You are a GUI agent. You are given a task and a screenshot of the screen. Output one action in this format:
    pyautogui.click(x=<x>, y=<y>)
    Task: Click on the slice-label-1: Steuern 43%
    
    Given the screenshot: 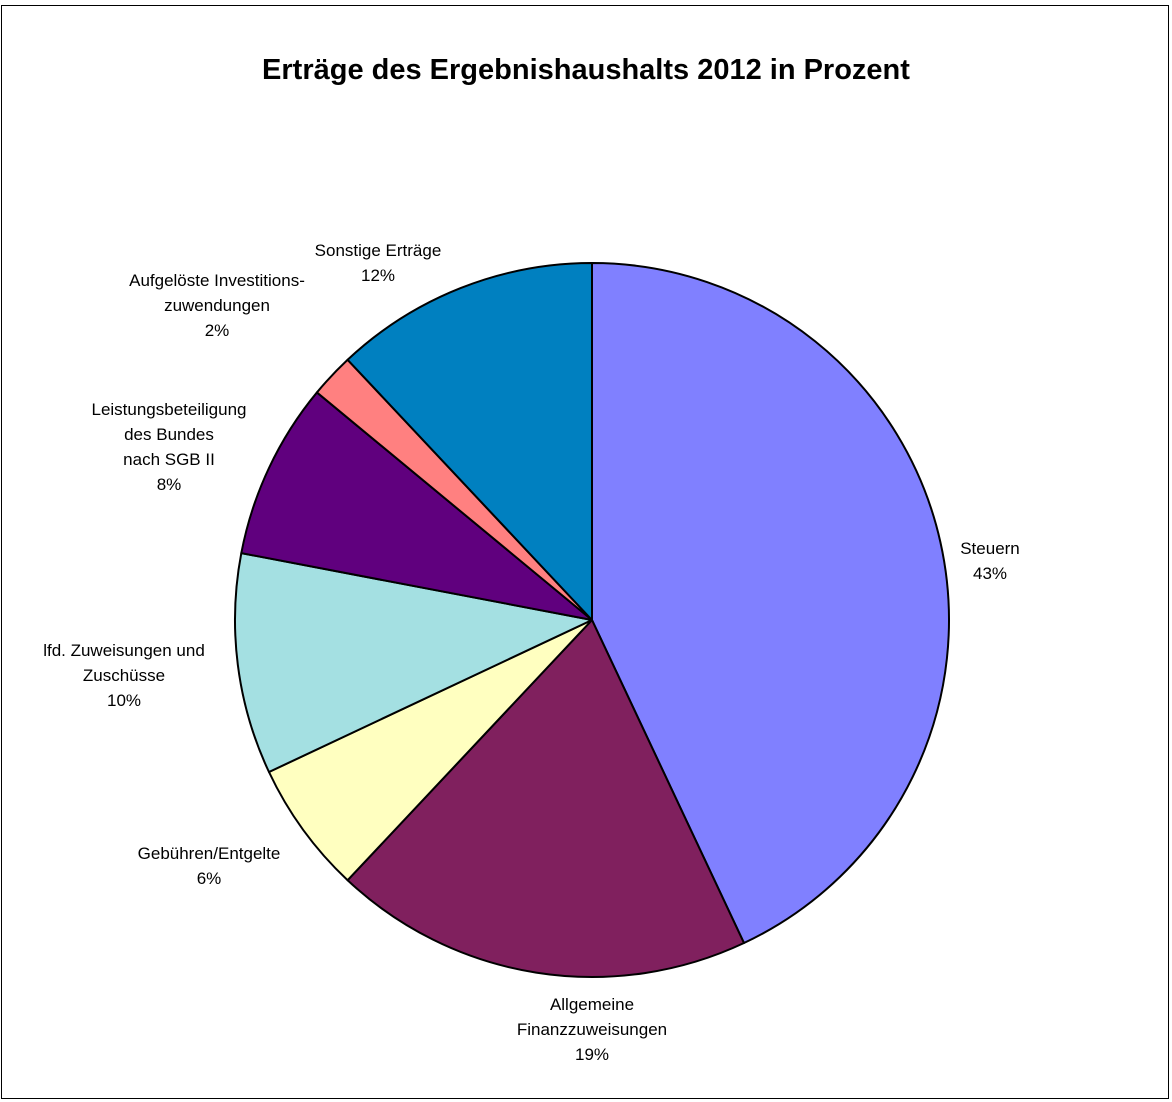 What is the action you would take?
    pyautogui.click(x=990, y=561)
    